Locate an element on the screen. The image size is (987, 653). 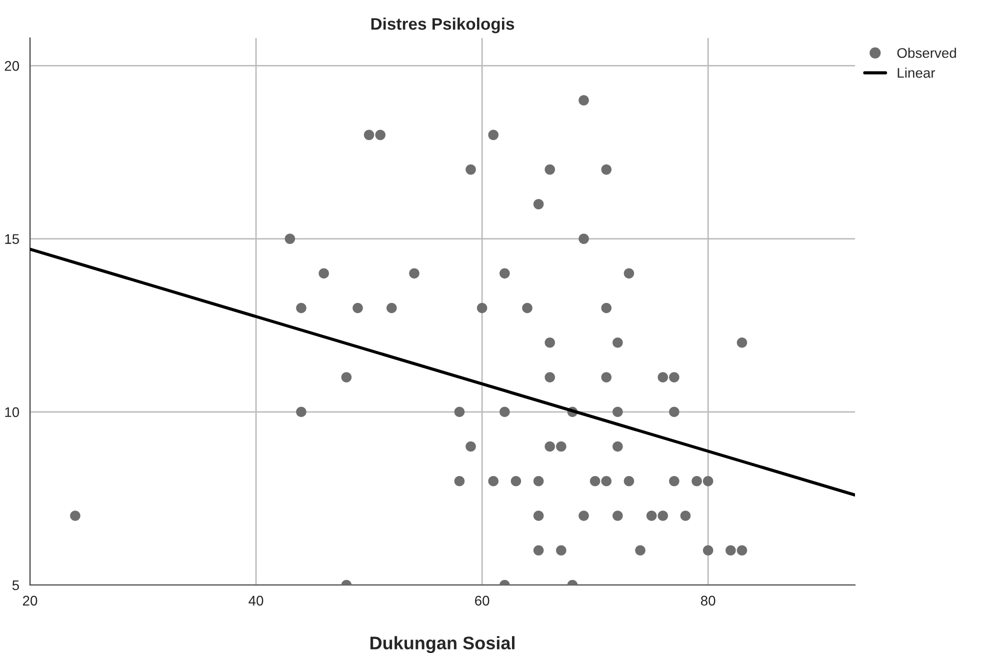
x-axis-title: Dukungan Sosial is located at coordinates (442, 644).